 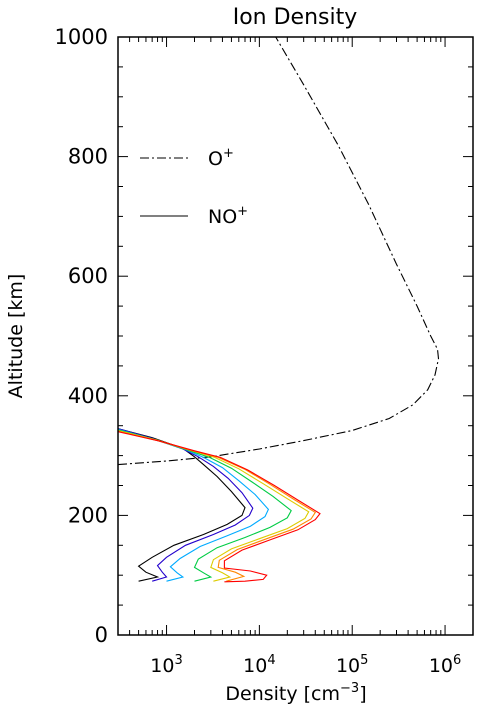 I want to click on legend-no-plus-label: NO+, so click(x=228, y=216).